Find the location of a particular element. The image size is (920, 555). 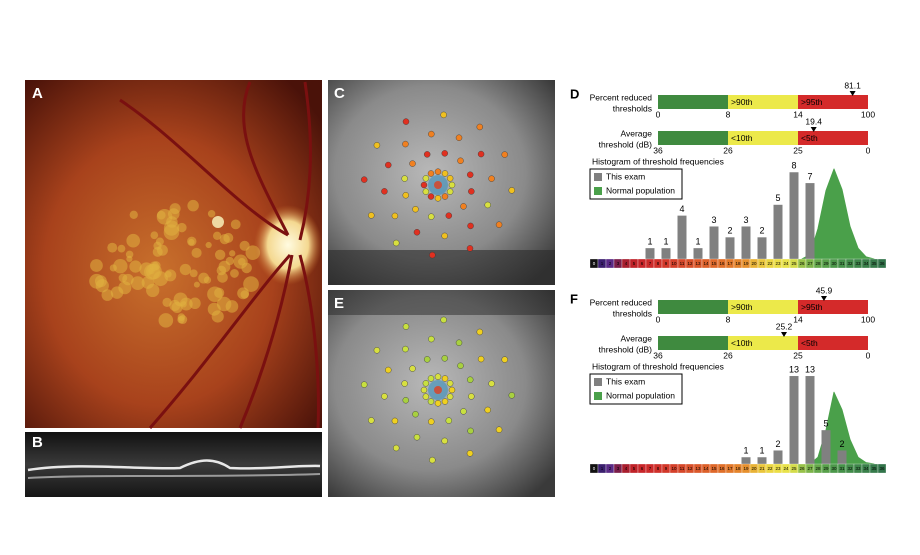

image-shadow is located at coordinates (441, 302).